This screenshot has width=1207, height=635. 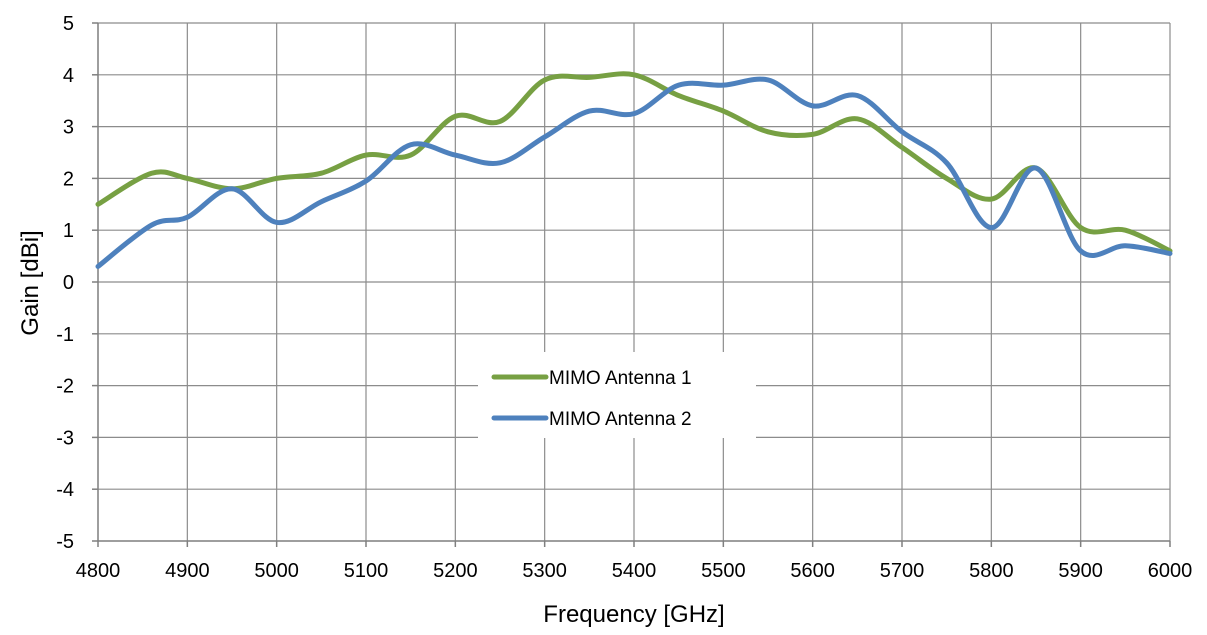 I want to click on y-axis-title: Gain [dBi], so click(x=30, y=282).